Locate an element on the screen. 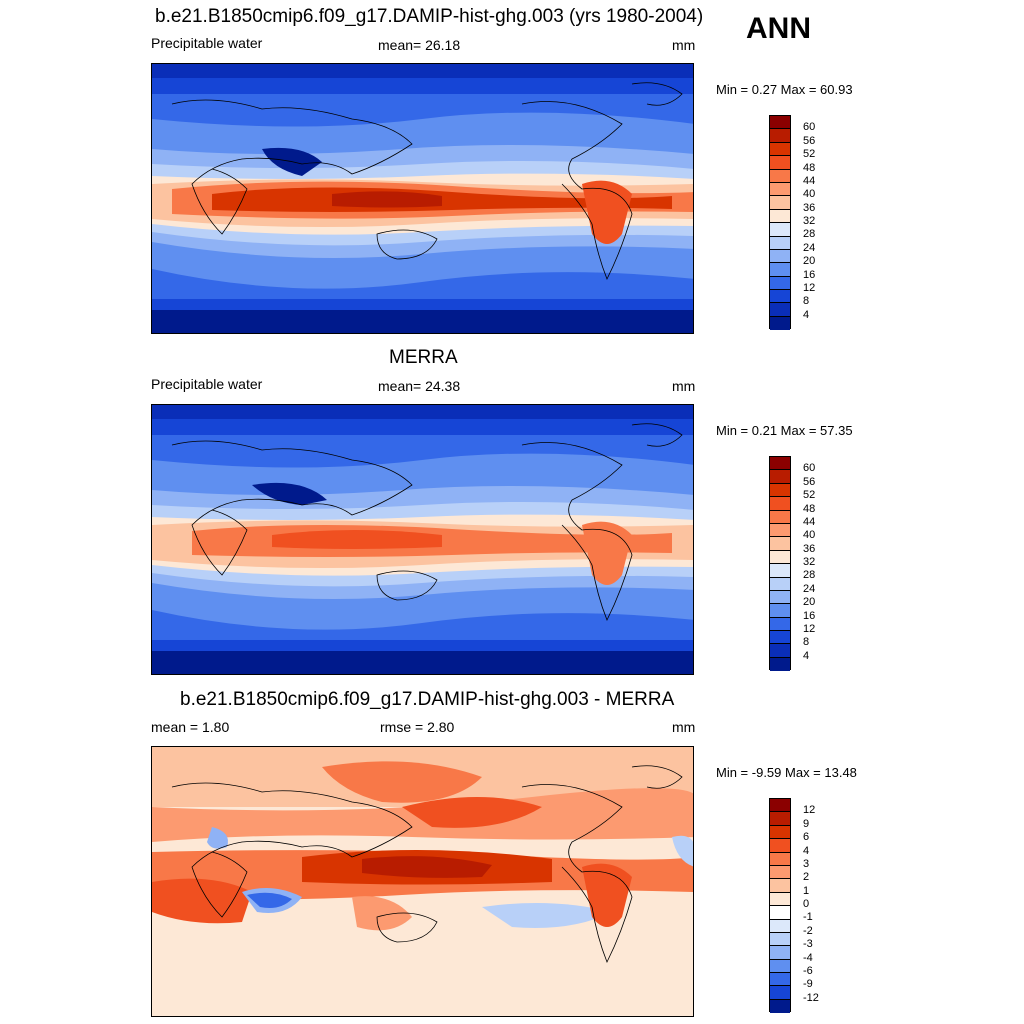 The height and width of the screenshot is (1024, 1024). panel-3-colorbar-tick: 1 is located at coordinates (806, 890).